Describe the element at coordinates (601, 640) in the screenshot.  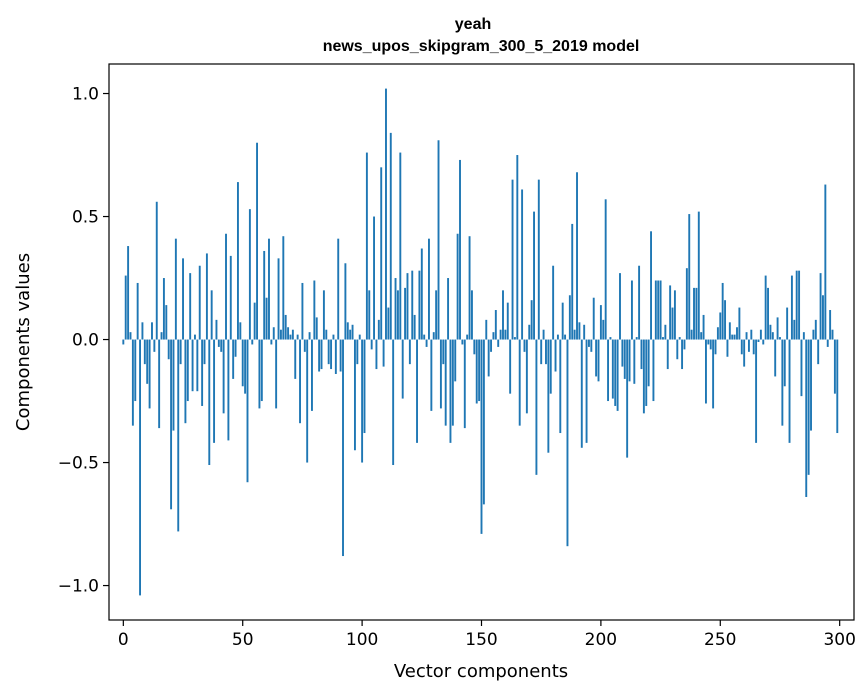
I see `x-tick-label: 200` at that location.